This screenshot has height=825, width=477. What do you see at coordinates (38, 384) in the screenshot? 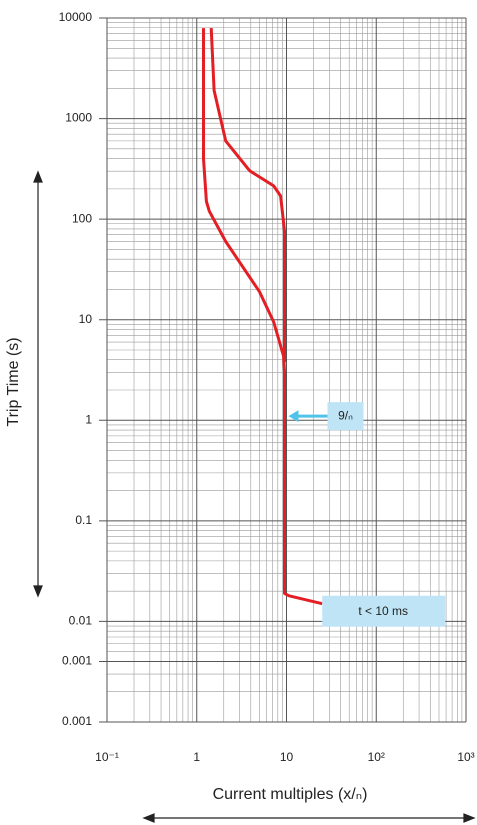
I see `y-arrow-heads` at bounding box center [38, 384].